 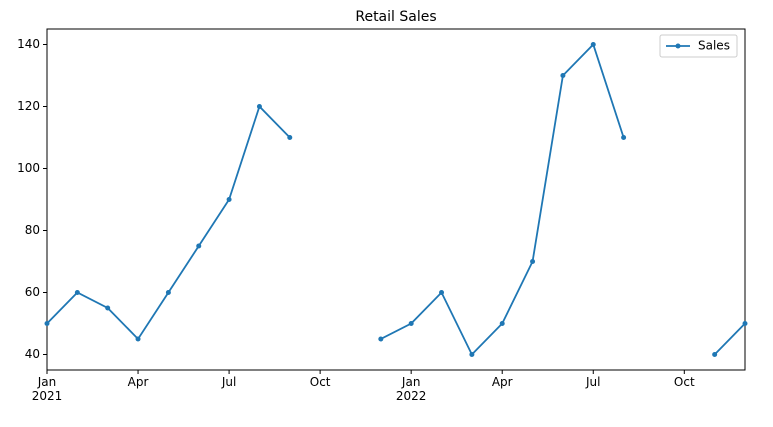 I want to click on y-tick-label: 140, so click(x=28, y=44).